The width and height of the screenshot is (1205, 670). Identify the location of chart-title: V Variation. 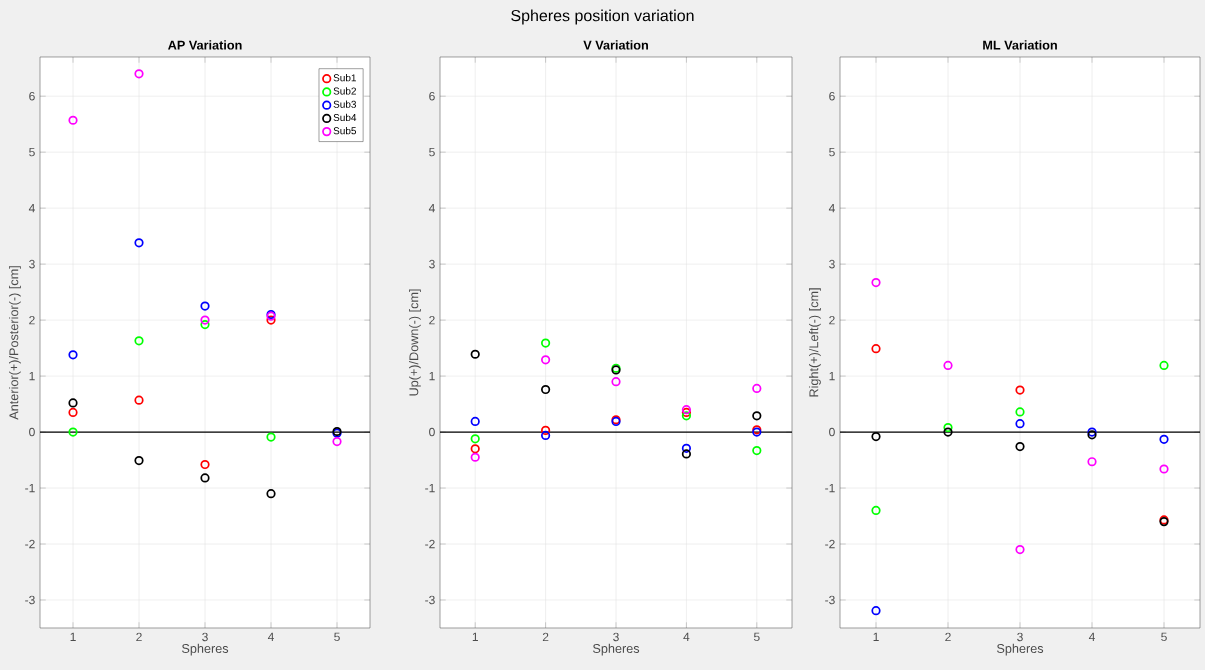
(615, 45).